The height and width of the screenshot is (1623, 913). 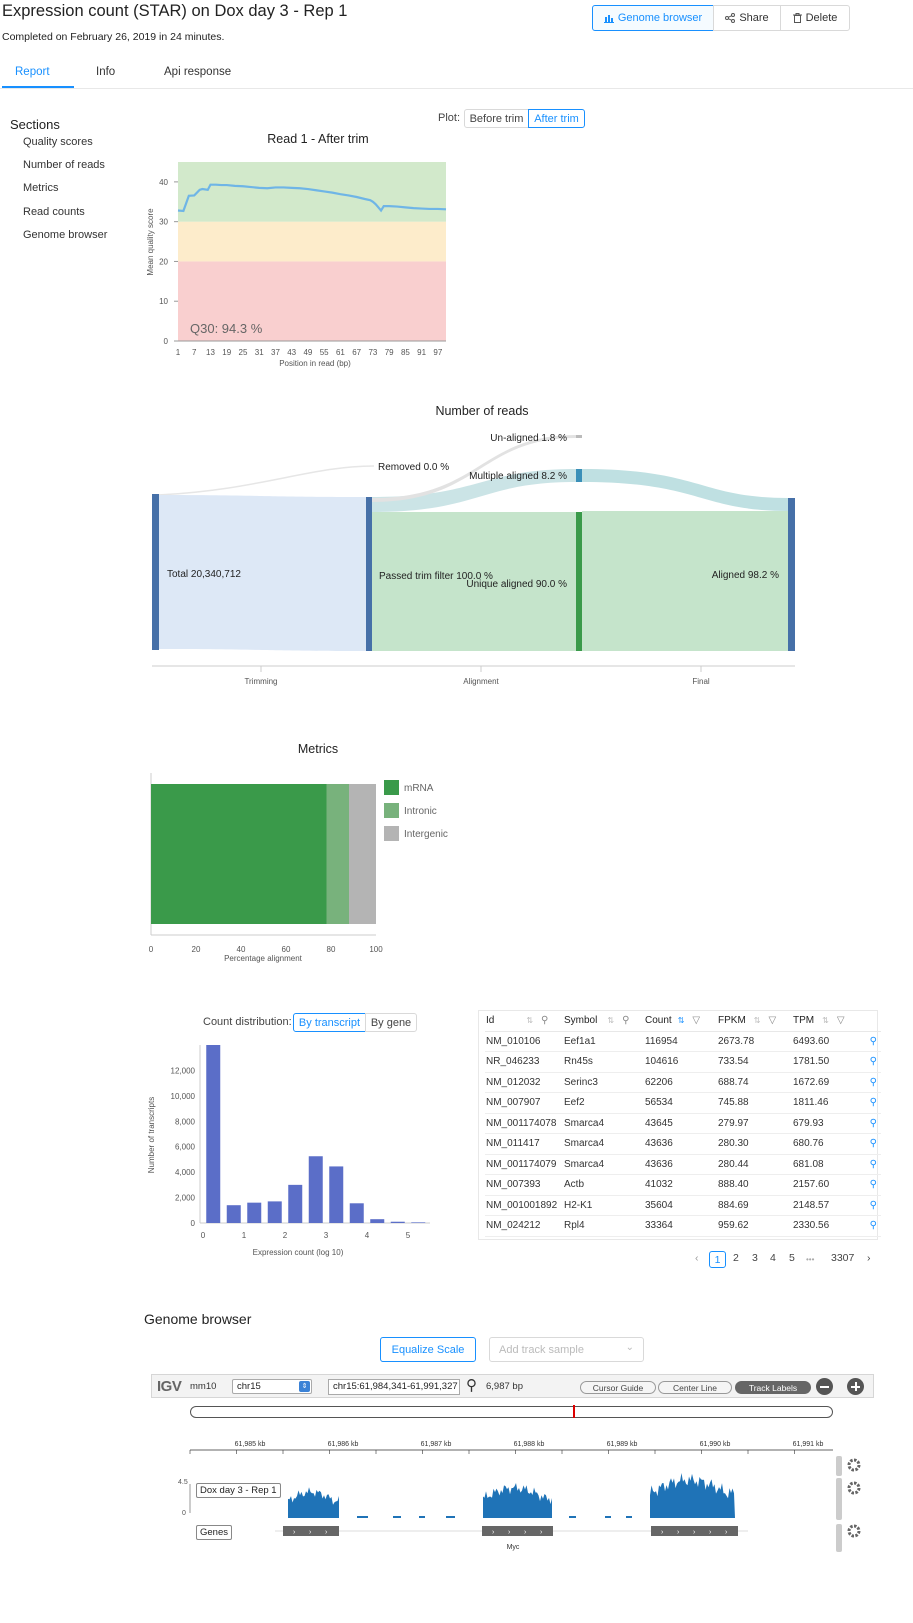 What do you see at coordinates (603, 1021) in the screenshot?
I see `column-symbol: Symbol ⇅ ⚲` at bounding box center [603, 1021].